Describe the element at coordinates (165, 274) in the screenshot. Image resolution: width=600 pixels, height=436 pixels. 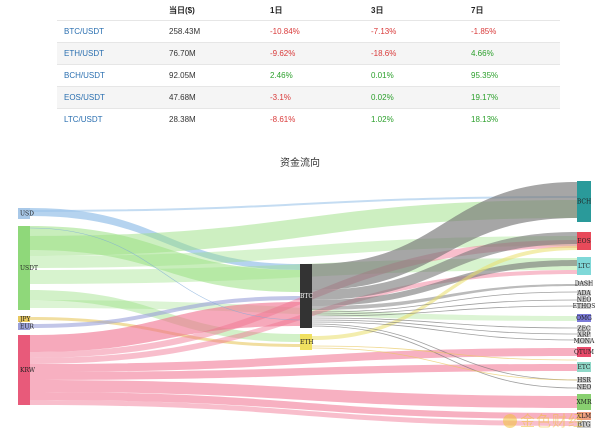
I see `flow-usdt-minor` at that location.